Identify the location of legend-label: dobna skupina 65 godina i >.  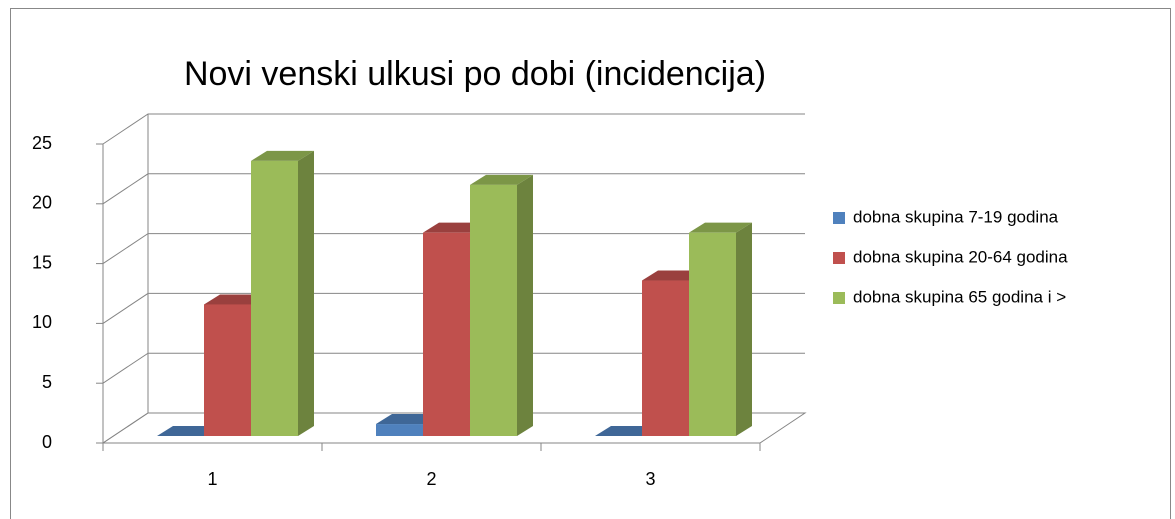
(959, 296).